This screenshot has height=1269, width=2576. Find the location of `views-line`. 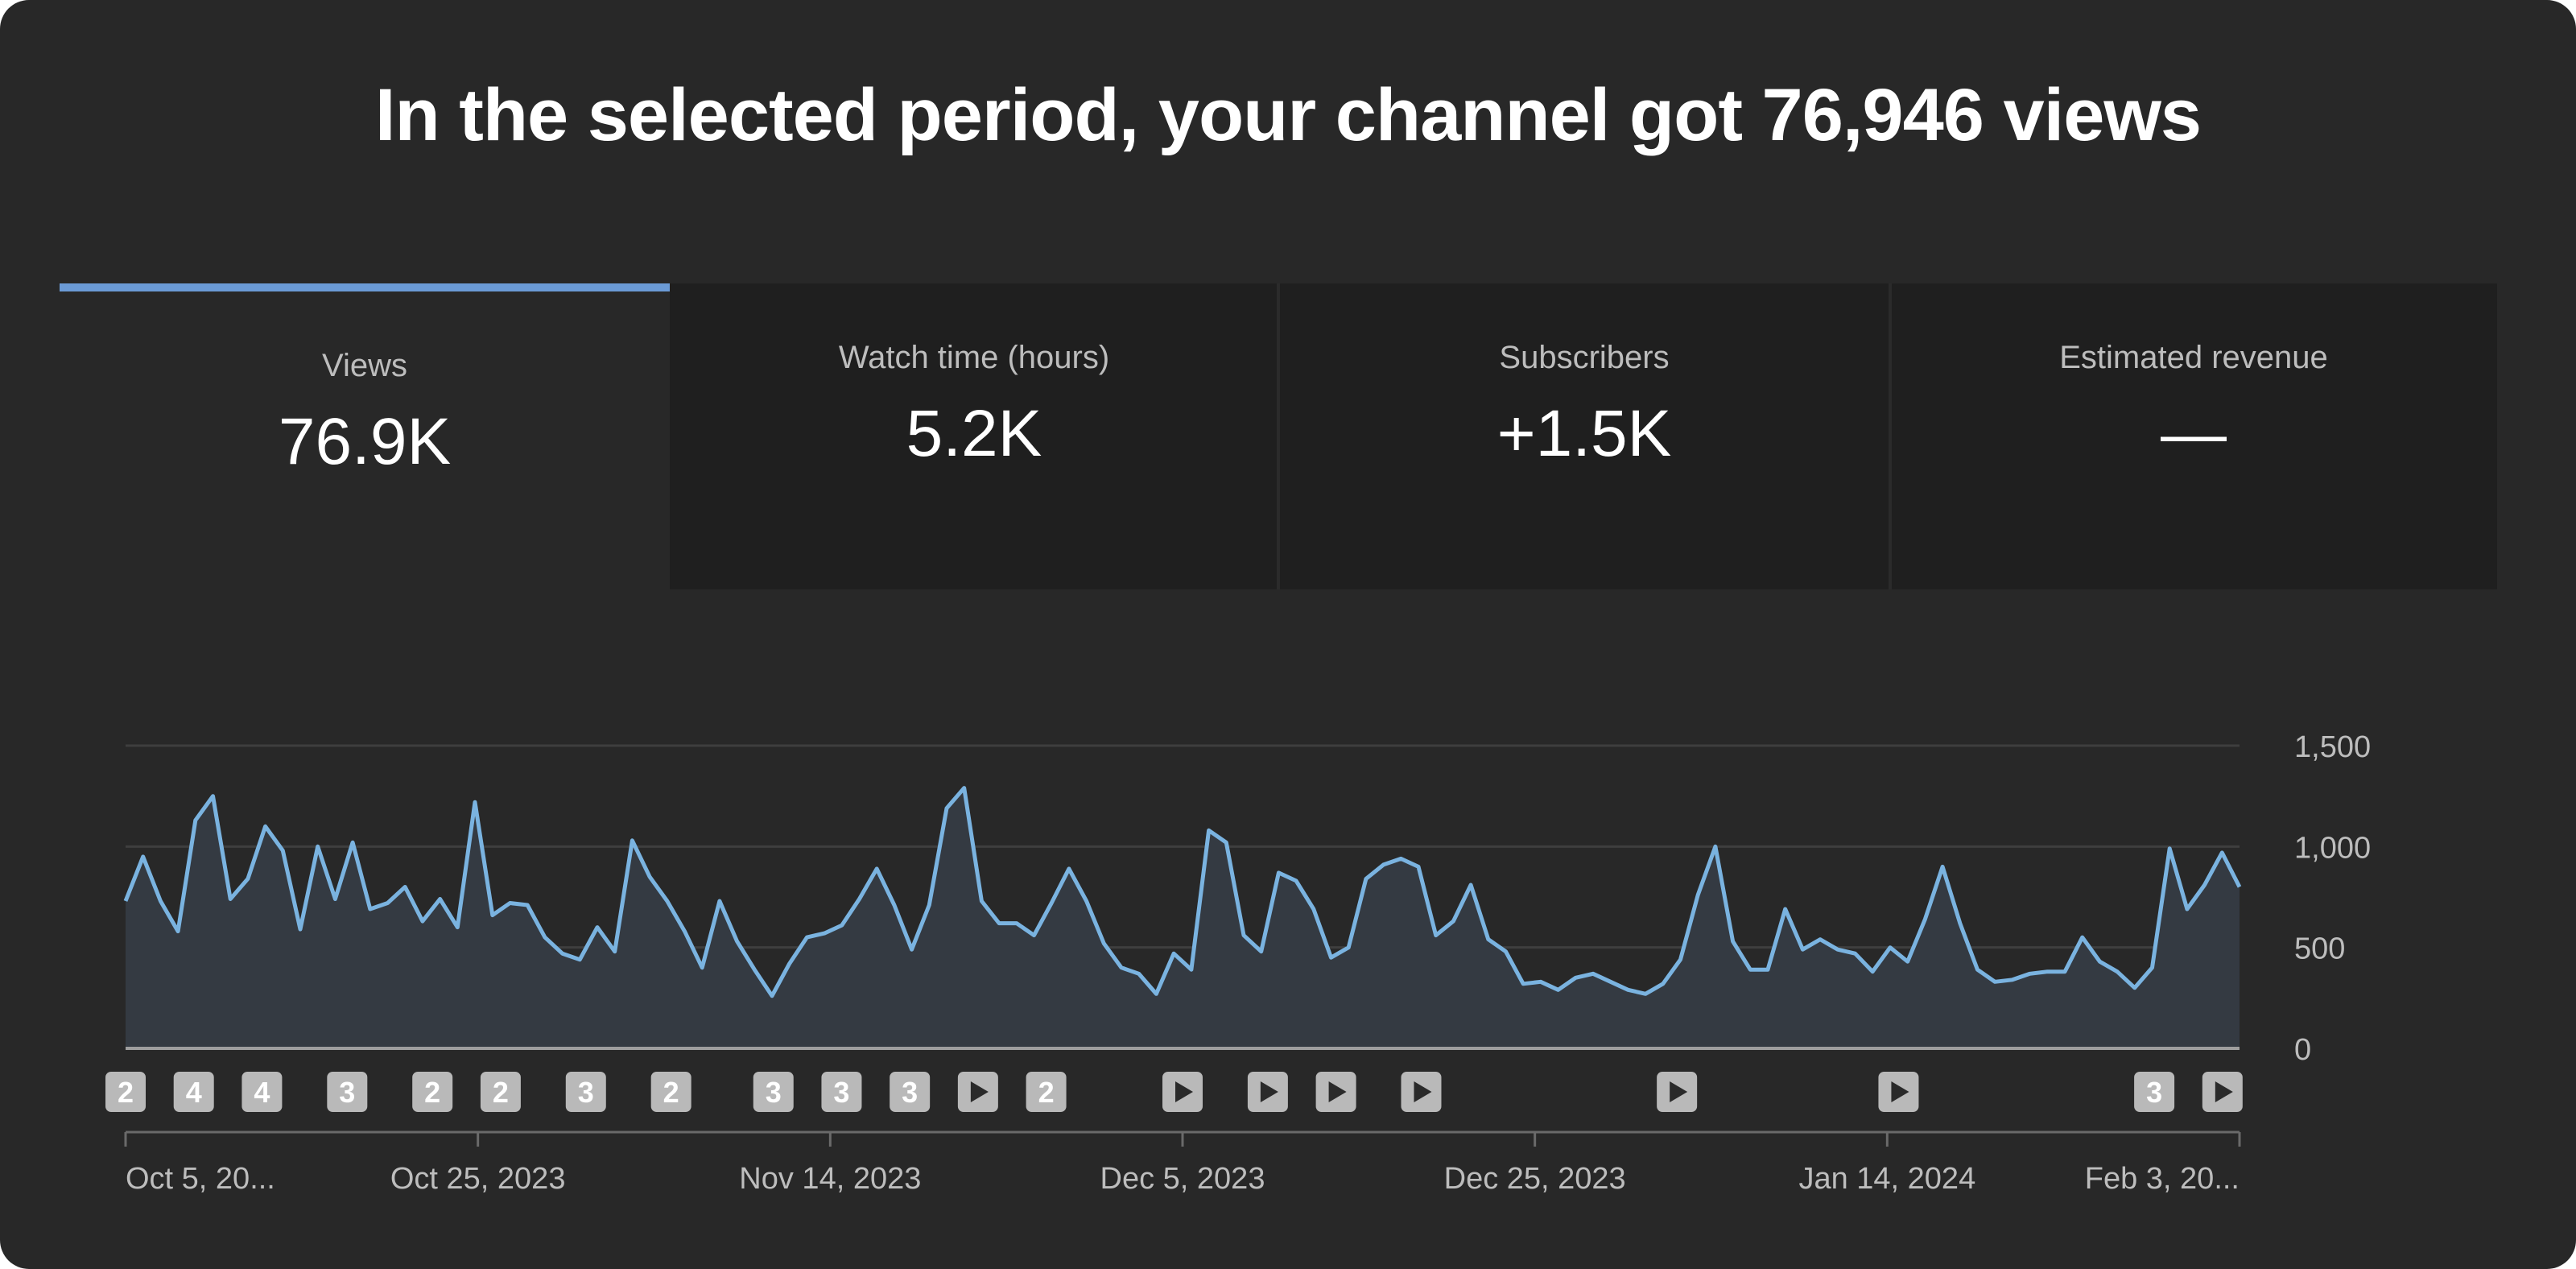

views-line is located at coordinates (1182, 892).